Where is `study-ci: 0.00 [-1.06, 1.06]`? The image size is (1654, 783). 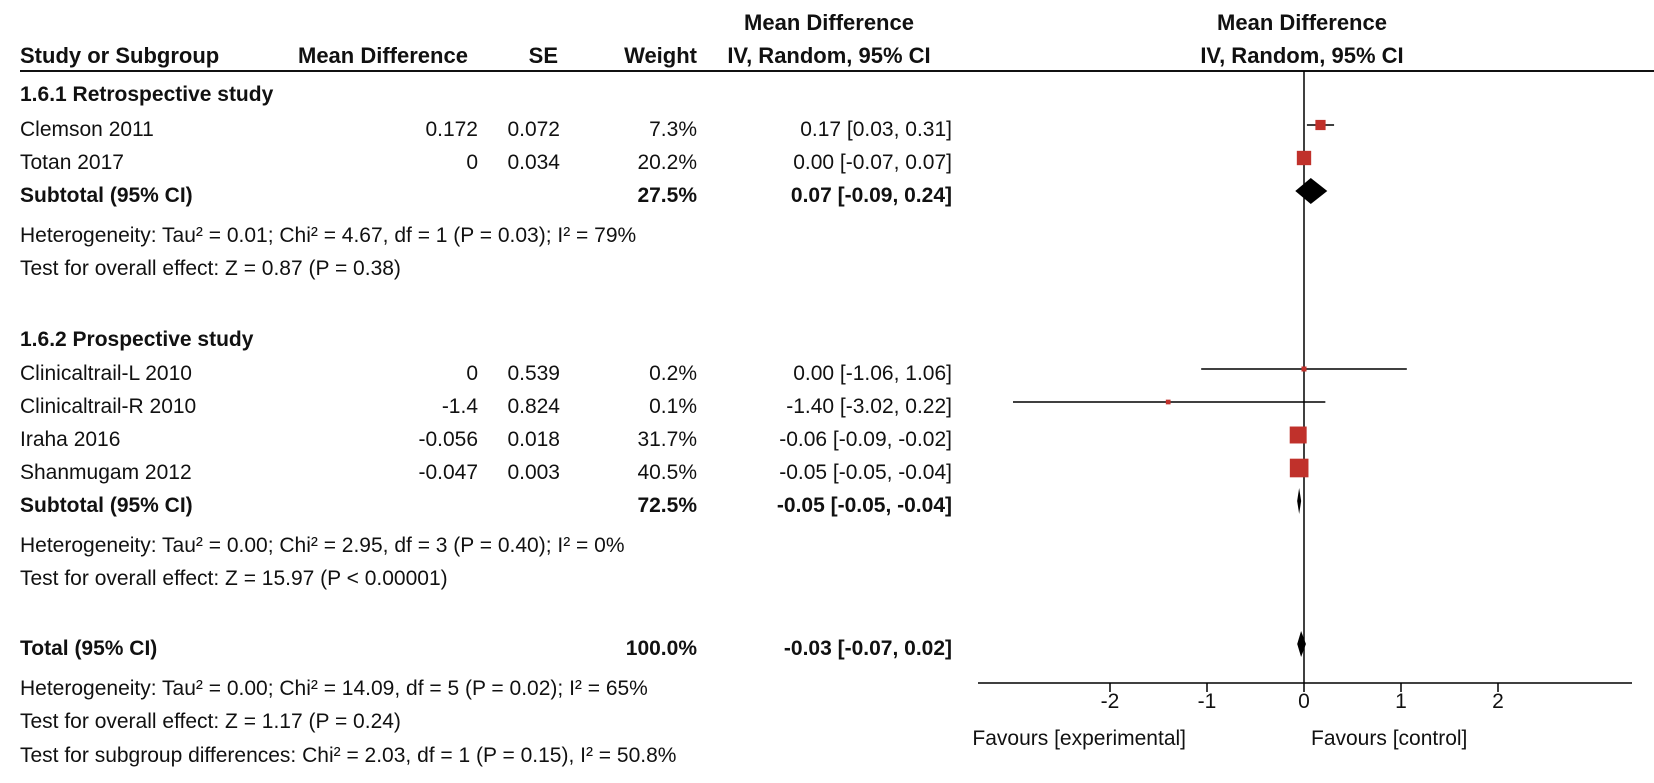 study-ci: 0.00 [-1.06, 1.06] is located at coordinates (872, 373).